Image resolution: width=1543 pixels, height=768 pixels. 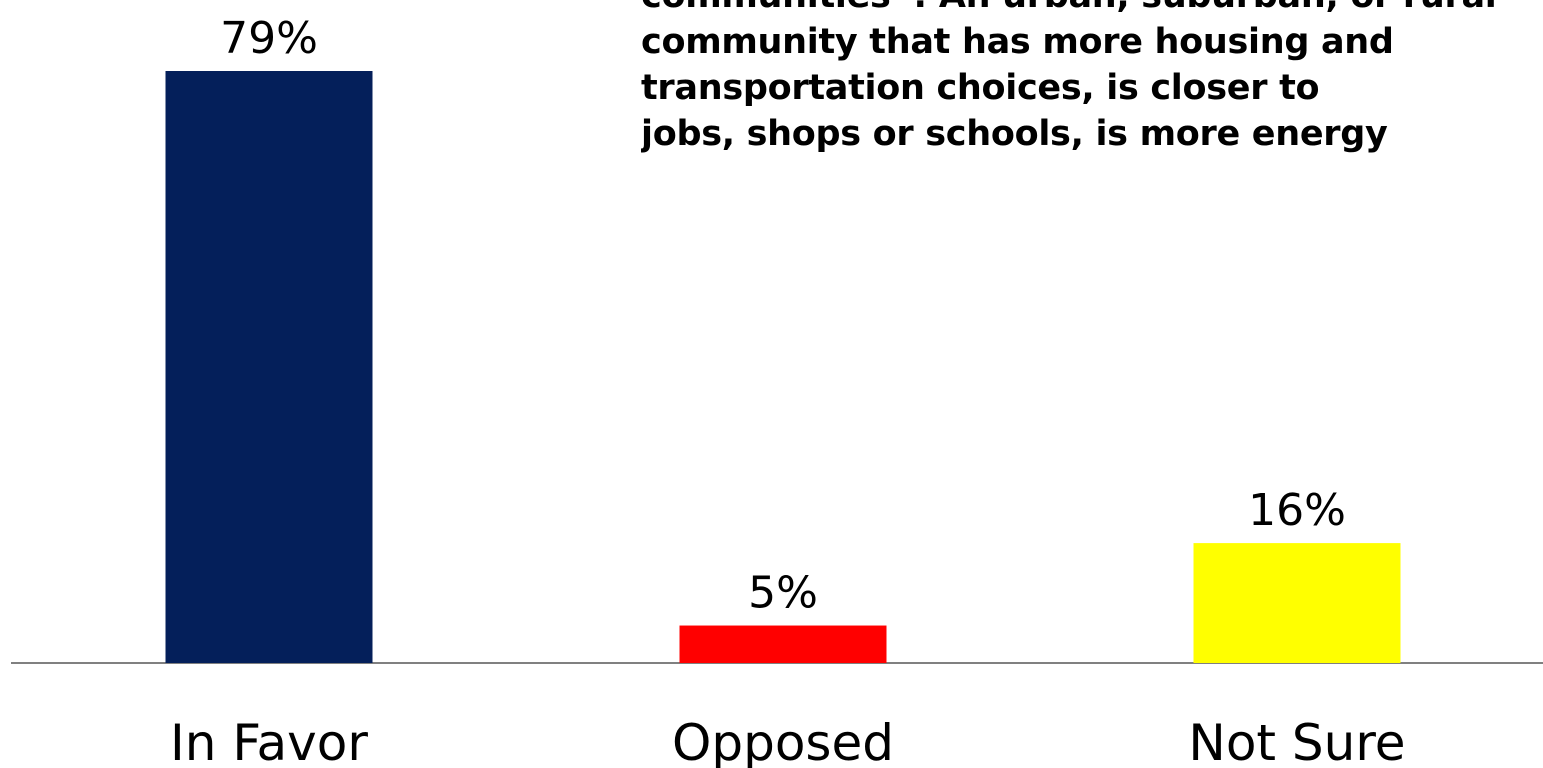 I want to click on annotation-line-4: jobs, shops or schools, is more energy, so click(x=1014, y=134).